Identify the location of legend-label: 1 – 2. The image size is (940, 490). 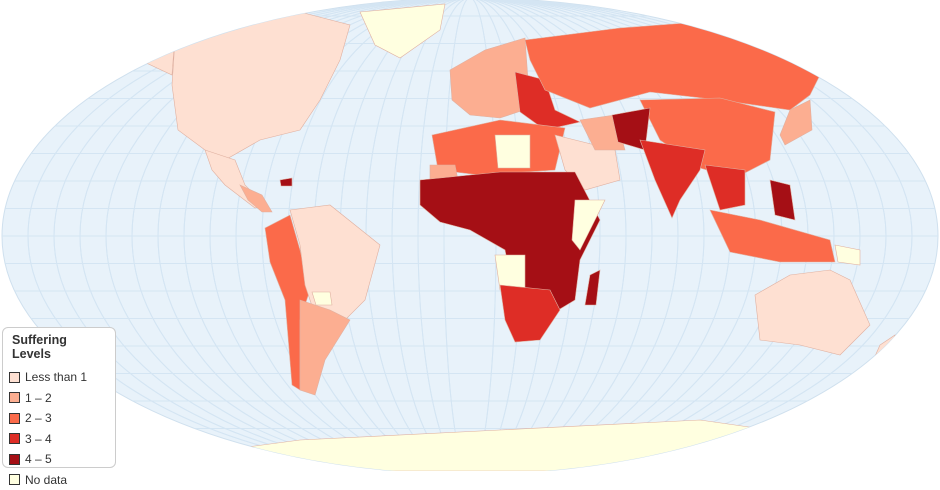
(38, 398).